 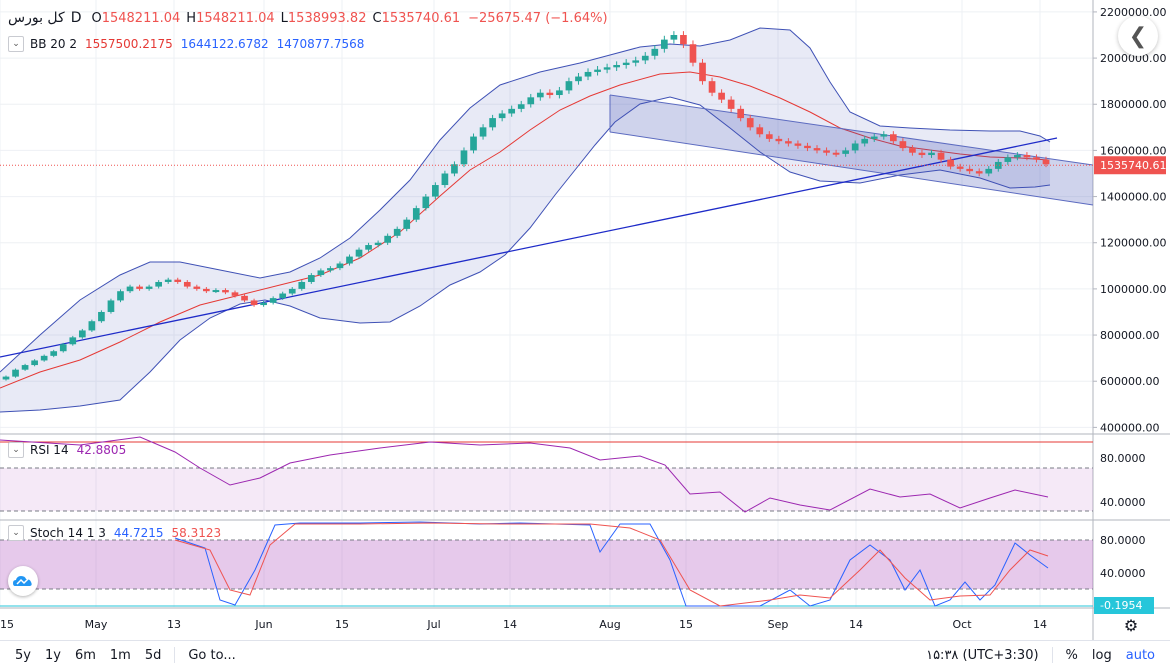 What do you see at coordinates (16, 44) in the screenshot?
I see `bb-collapse-button: ⌄` at bounding box center [16, 44].